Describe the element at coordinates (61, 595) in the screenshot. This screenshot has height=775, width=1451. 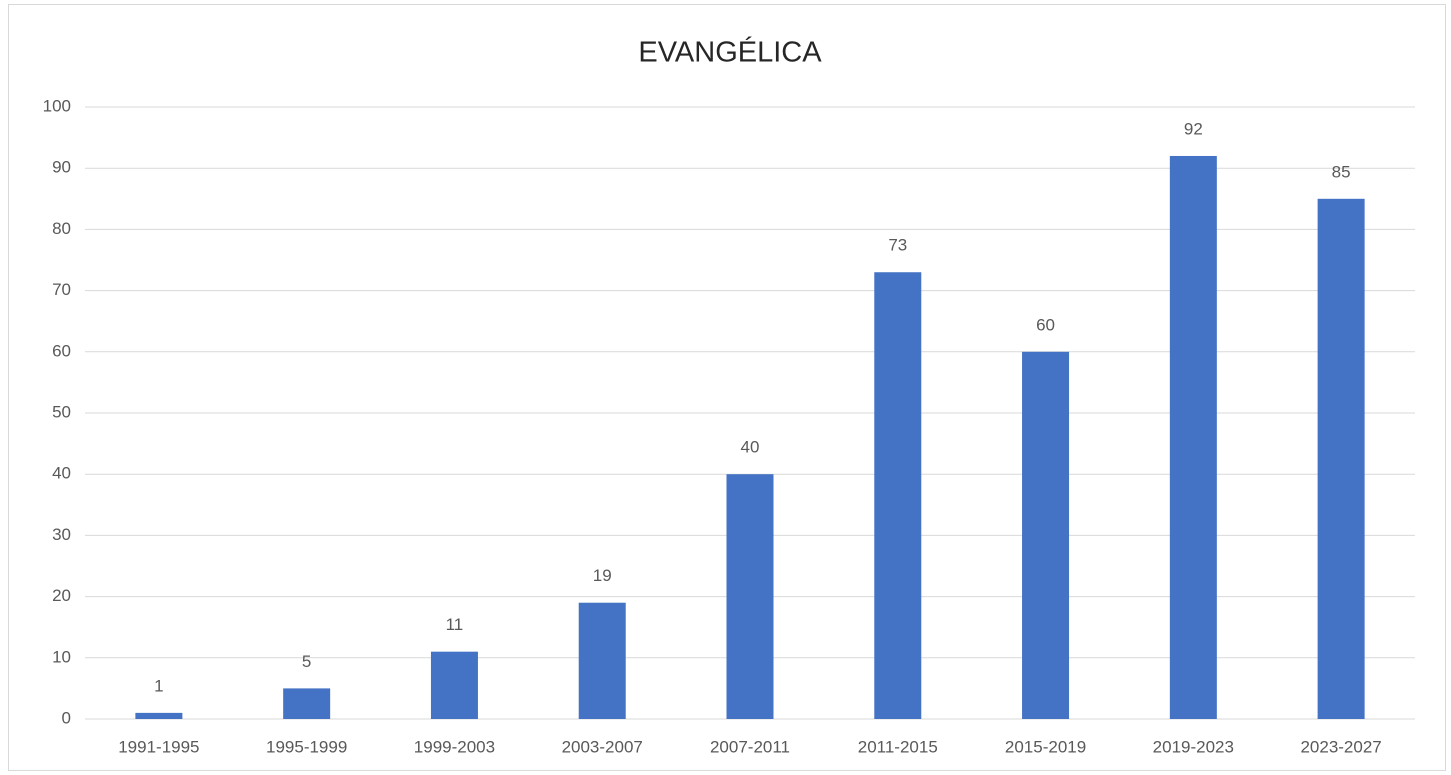
I see `y-tick-label: 20` at that location.